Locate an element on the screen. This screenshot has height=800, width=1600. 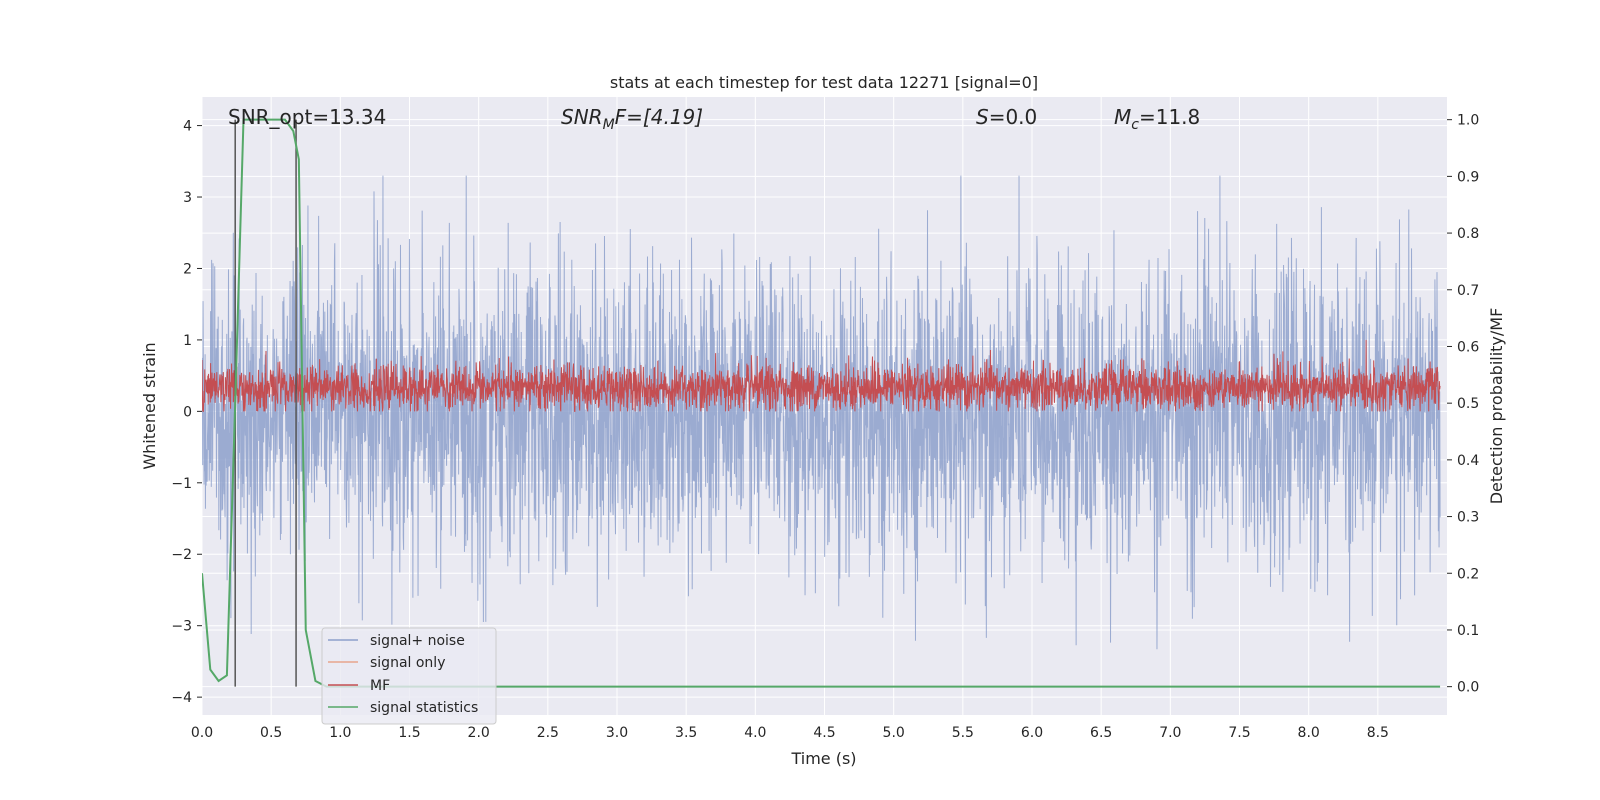
x-tick-label: 5.0 is located at coordinates (894, 733).